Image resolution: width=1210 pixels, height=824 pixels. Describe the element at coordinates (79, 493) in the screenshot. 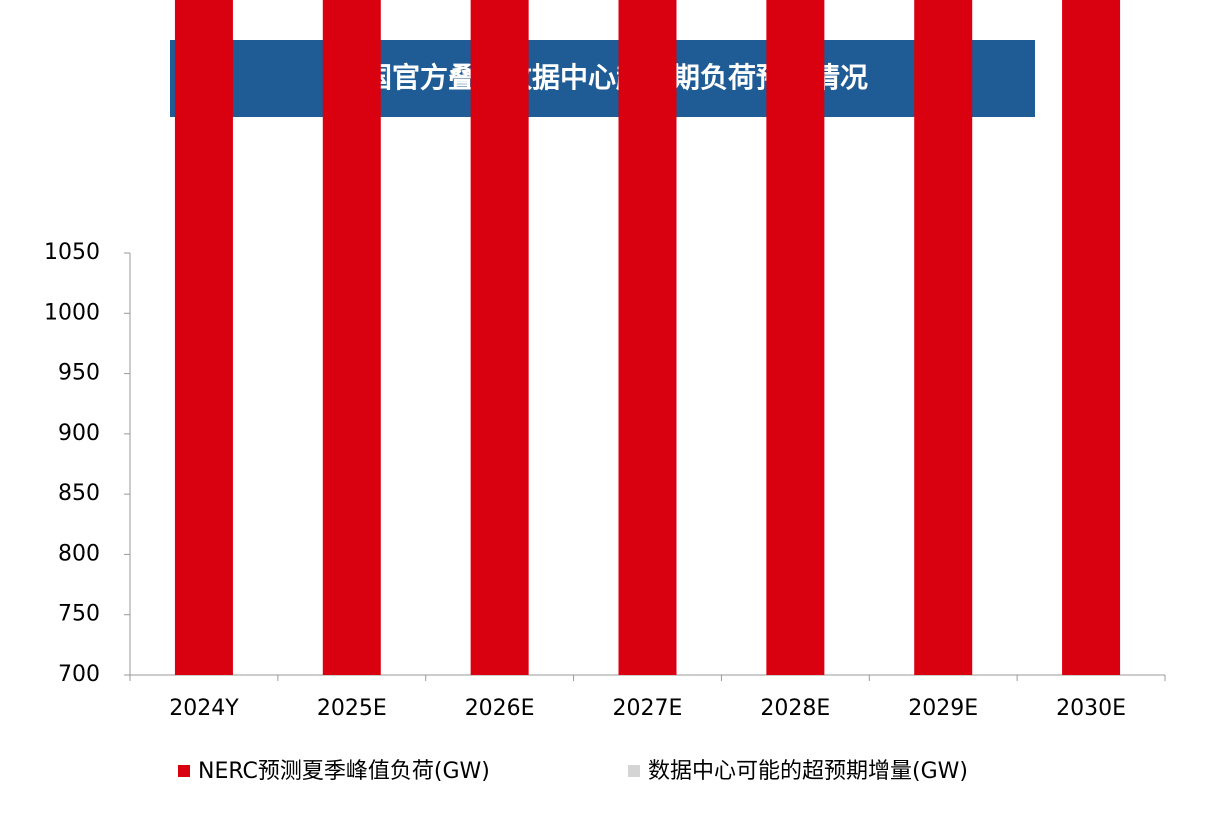

I see `y-tick-label: 850` at that location.